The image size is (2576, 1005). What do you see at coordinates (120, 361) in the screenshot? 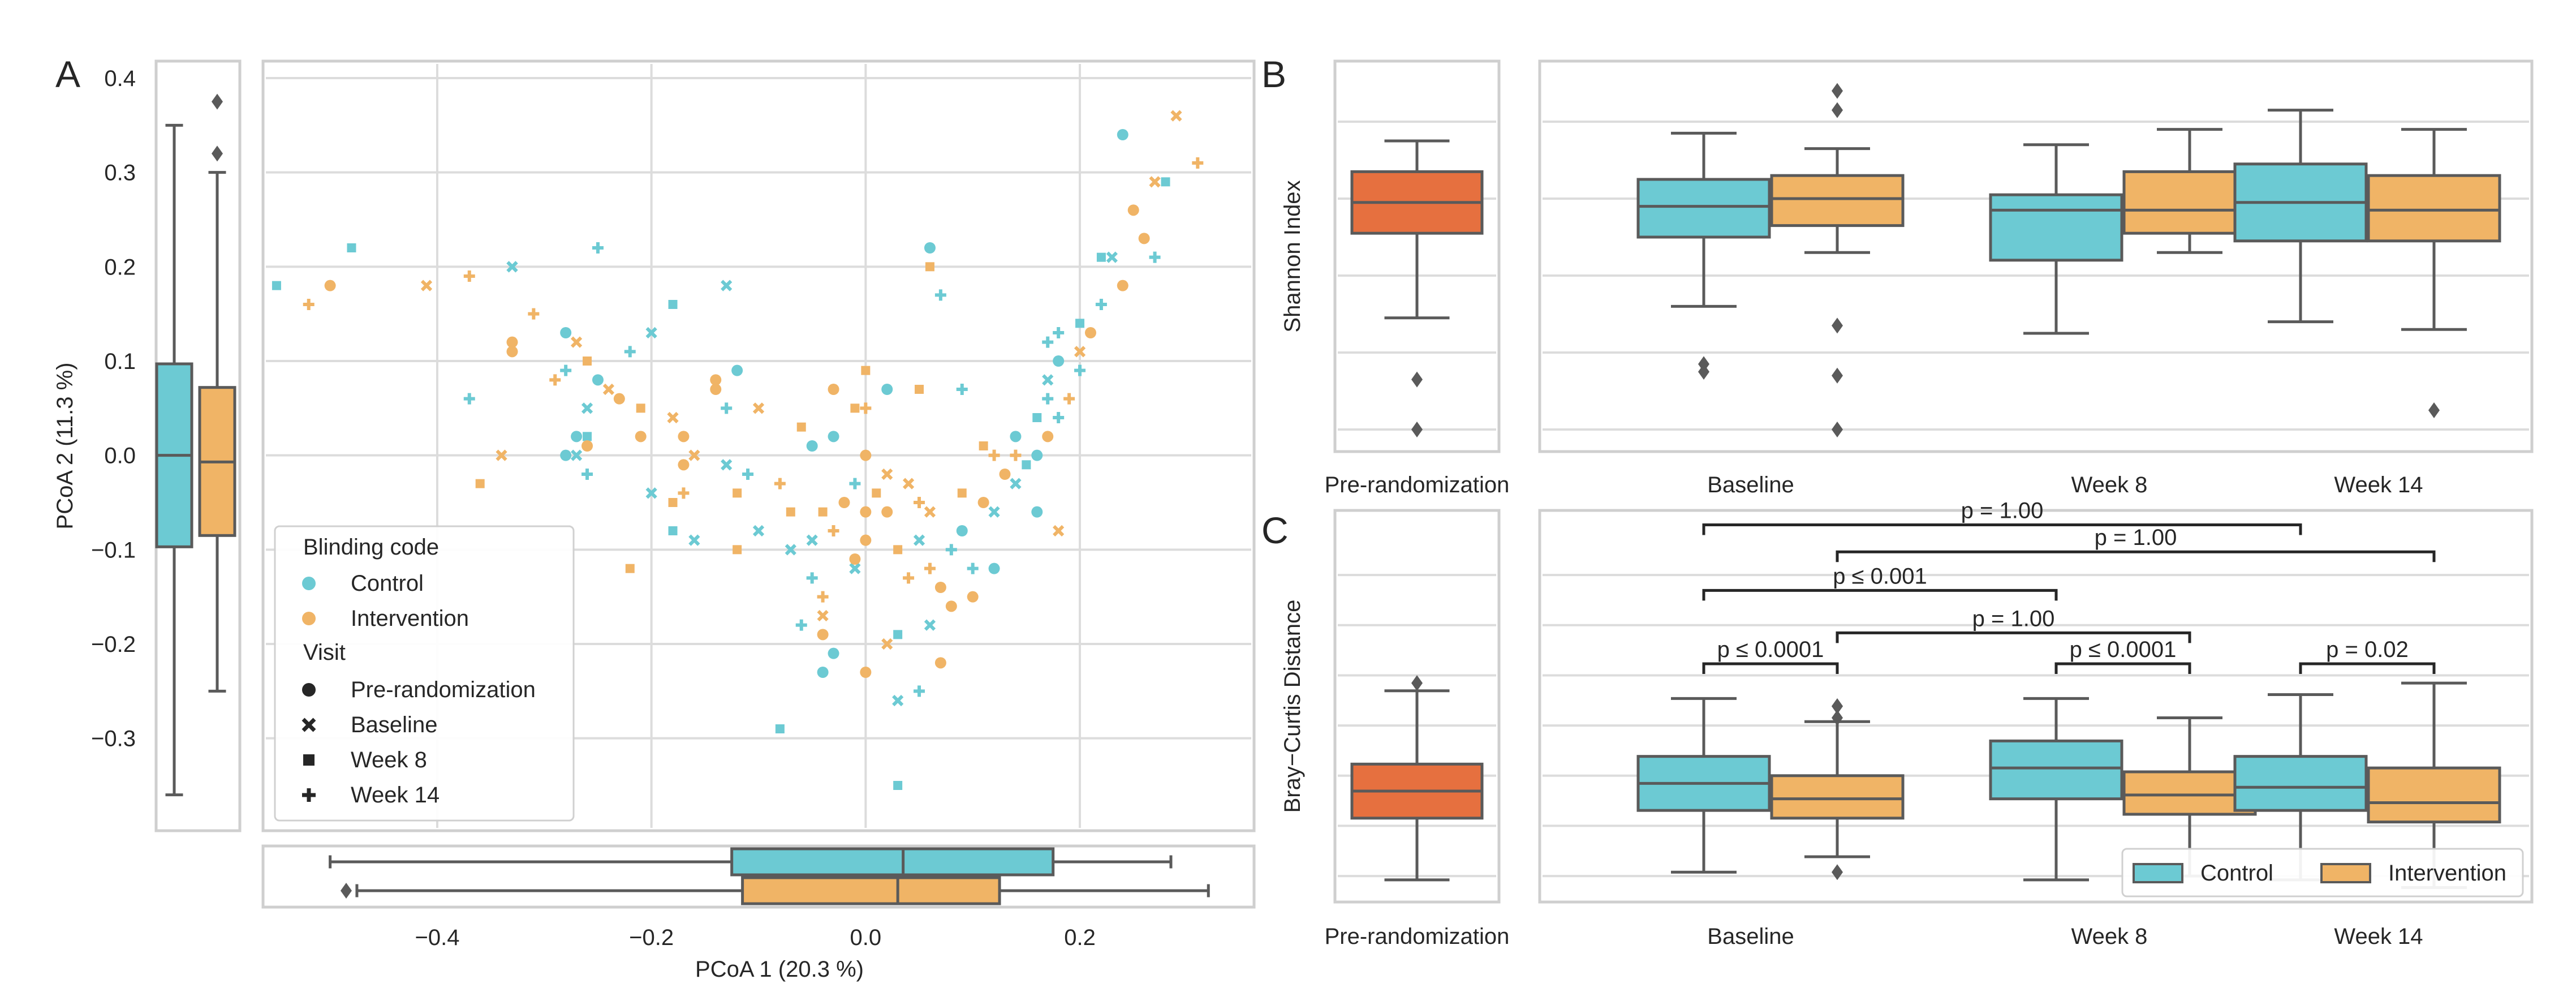
I see `a-y-tick-label: 0.1` at bounding box center [120, 361].